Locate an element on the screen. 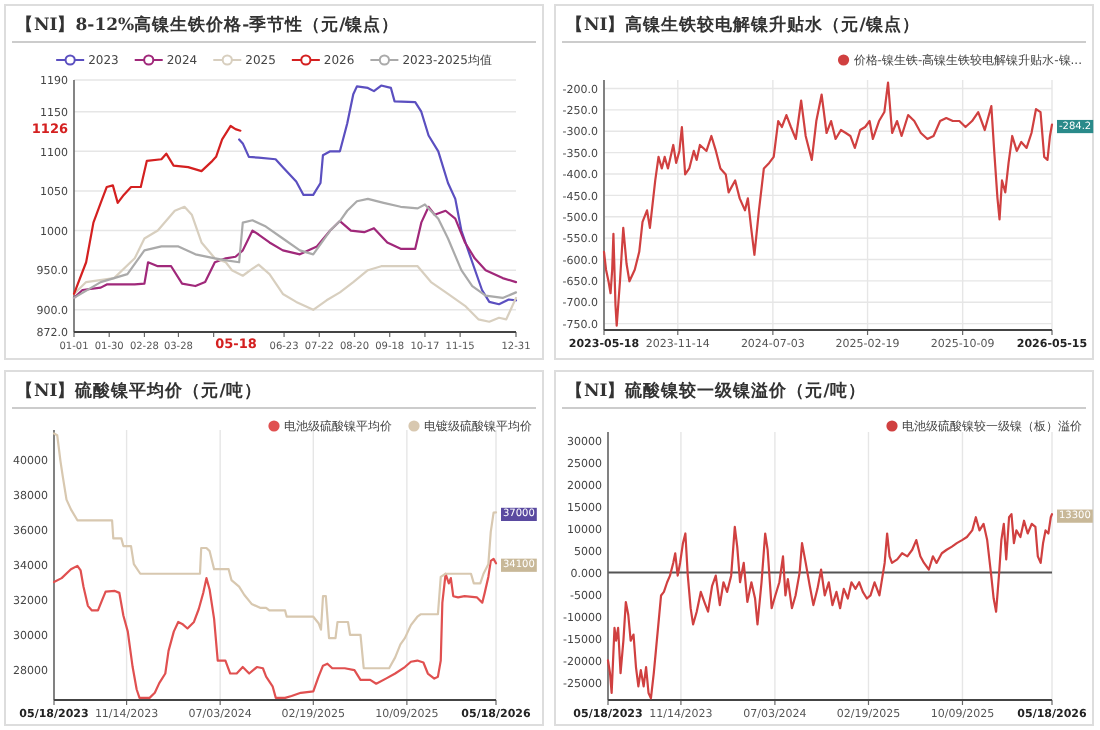 This screenshot has width=1100, height=730. chart-title: 【NI】高镍生铁较电解镍升贴水（元/镍点） is located at coordinates (743, 25).